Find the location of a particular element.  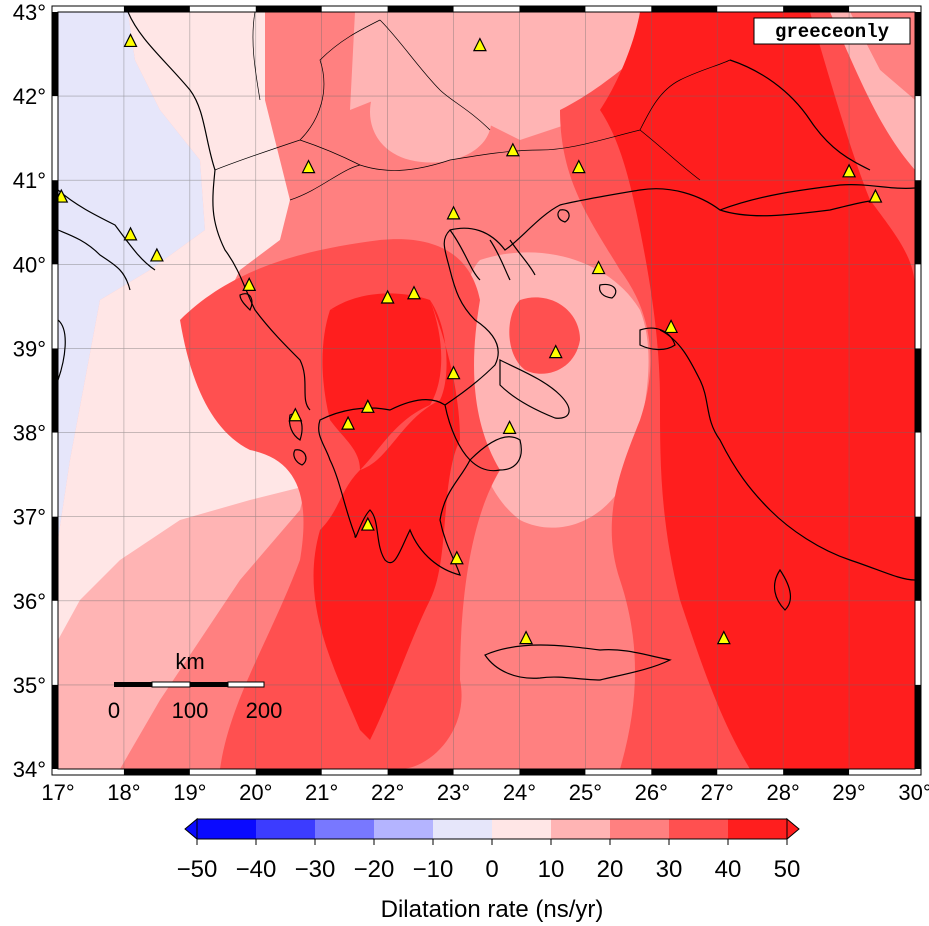

lat-tick-label: 43° is located at coordinates (29, 12).